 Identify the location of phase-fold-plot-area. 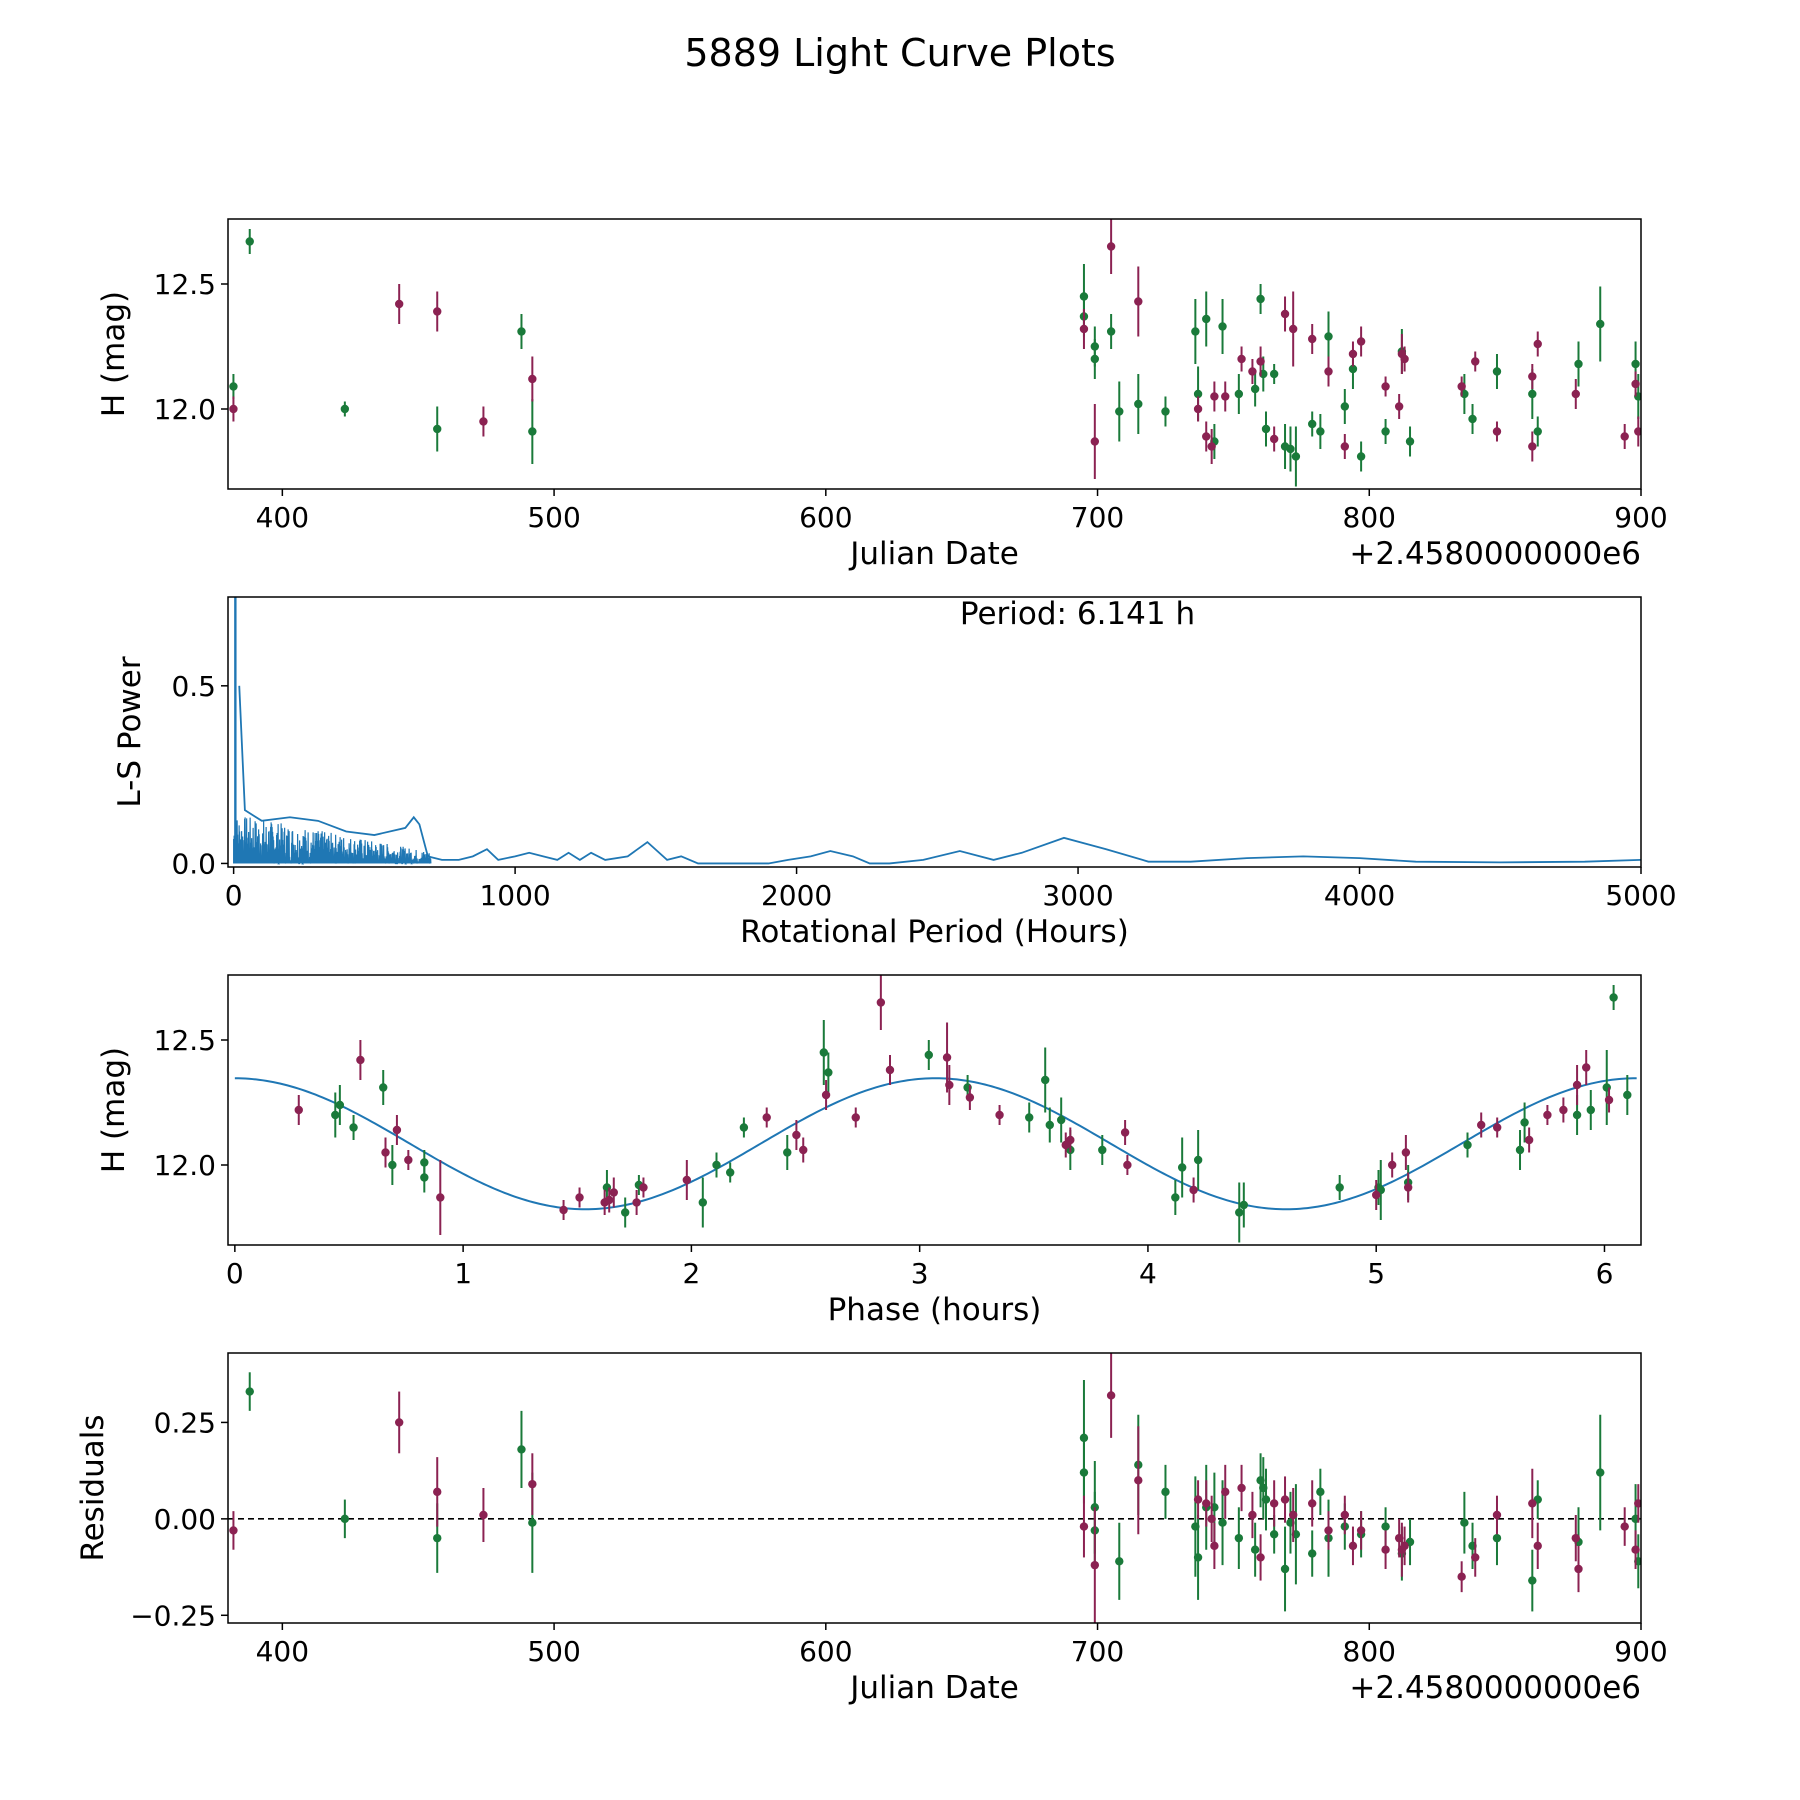
(935, 1109).